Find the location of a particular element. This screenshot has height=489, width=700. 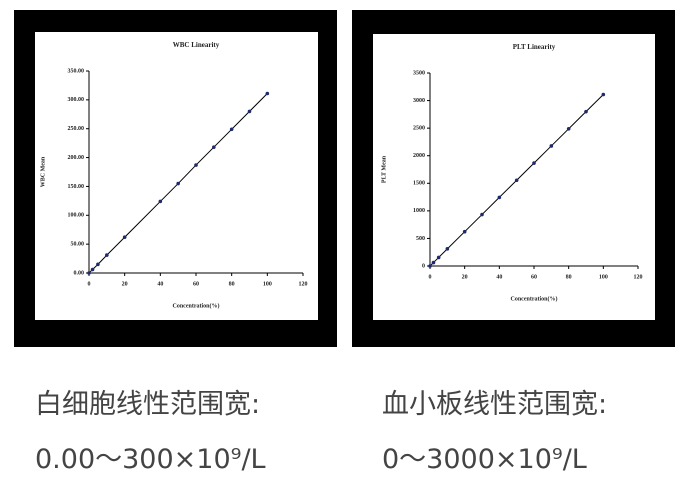

y-tick-label: 100.00 is located at coordinates (76, 216).